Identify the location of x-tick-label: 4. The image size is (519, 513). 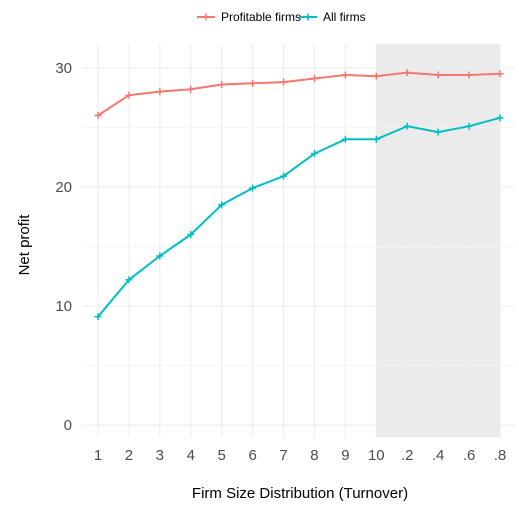
(191, 455).